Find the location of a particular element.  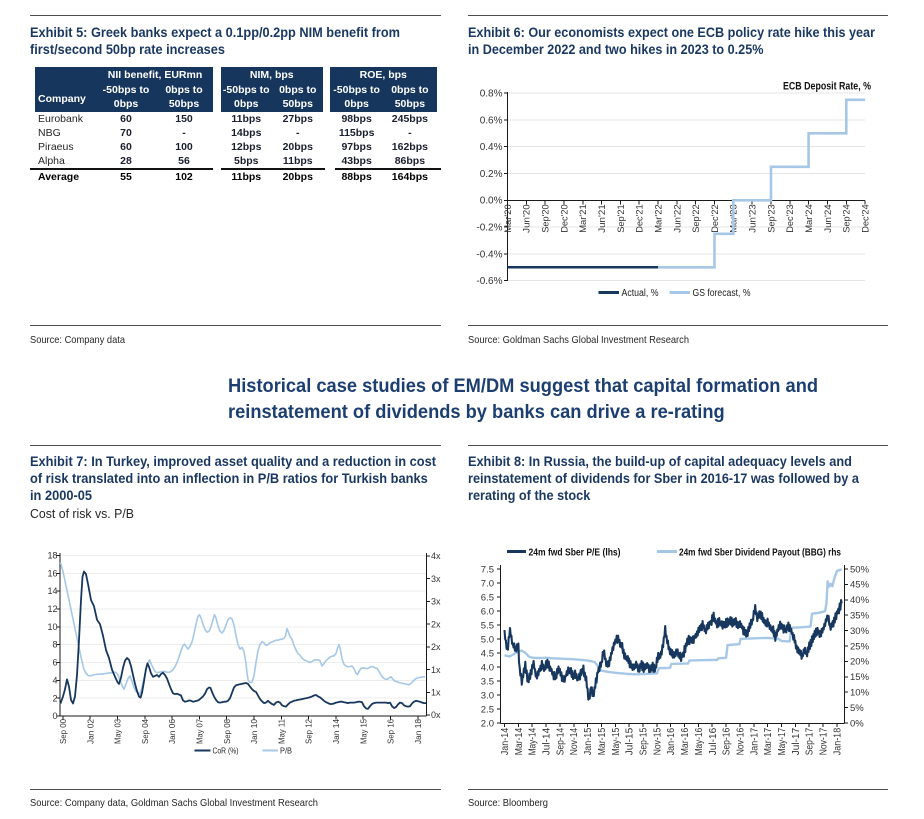

svg-text: Jan 14 is located at coordinates (336, 731).